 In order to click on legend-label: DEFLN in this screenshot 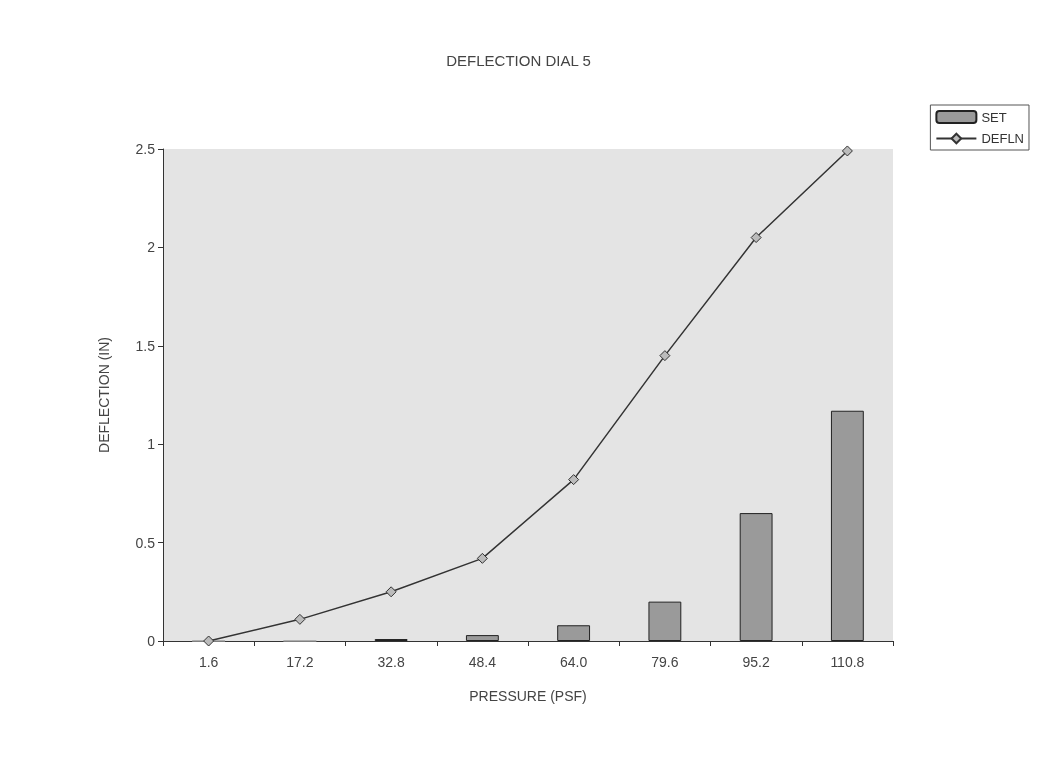, I will do `click(1003, 138)`.